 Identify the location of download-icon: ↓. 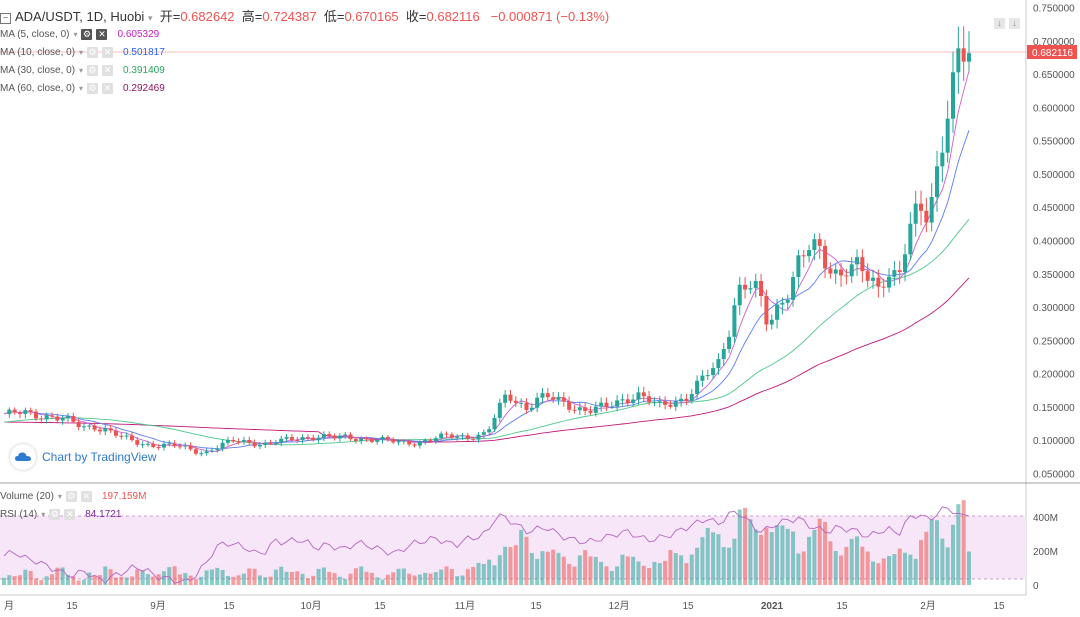
(999, 23).